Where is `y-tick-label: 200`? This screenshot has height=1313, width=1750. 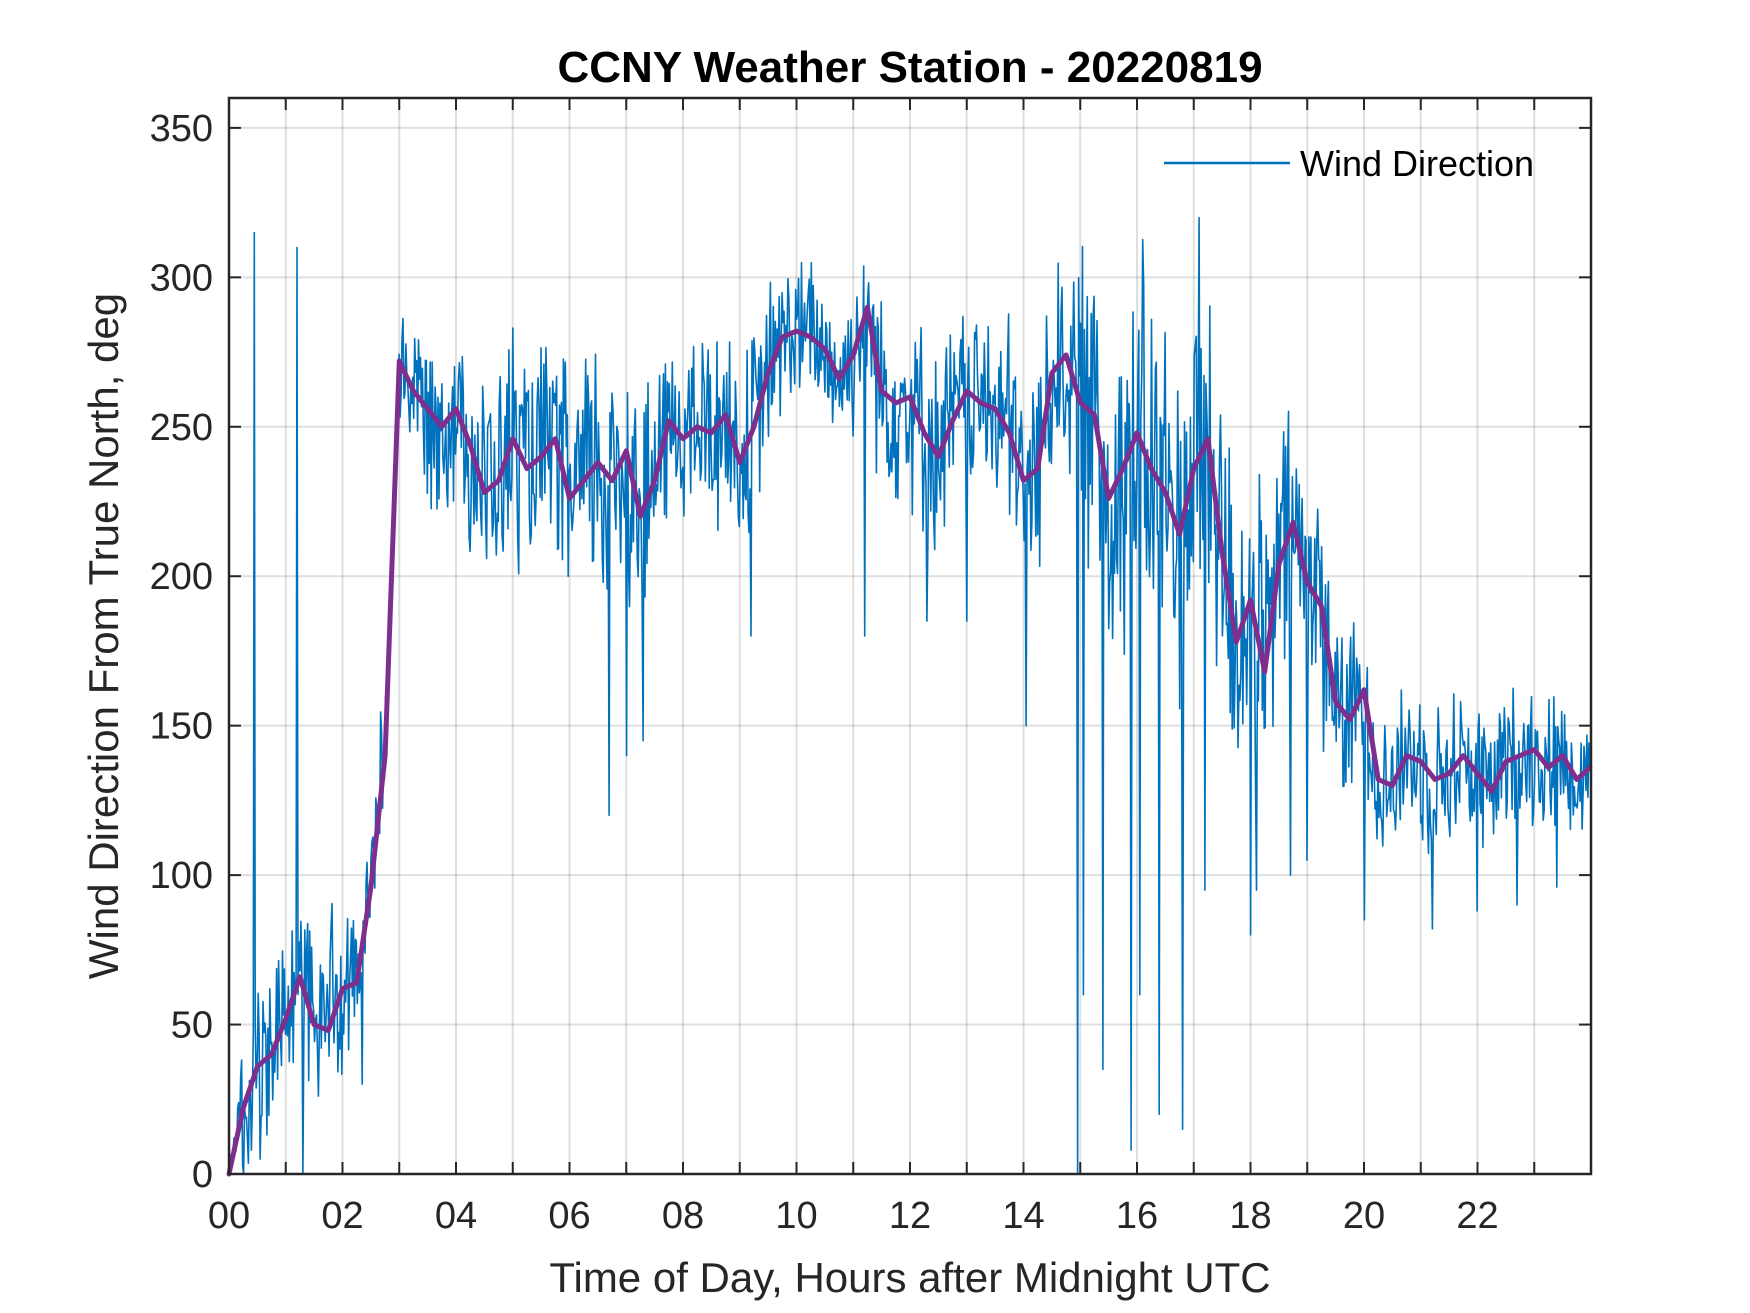 y-tick-label: 200 is located at coordinates (181, 577).